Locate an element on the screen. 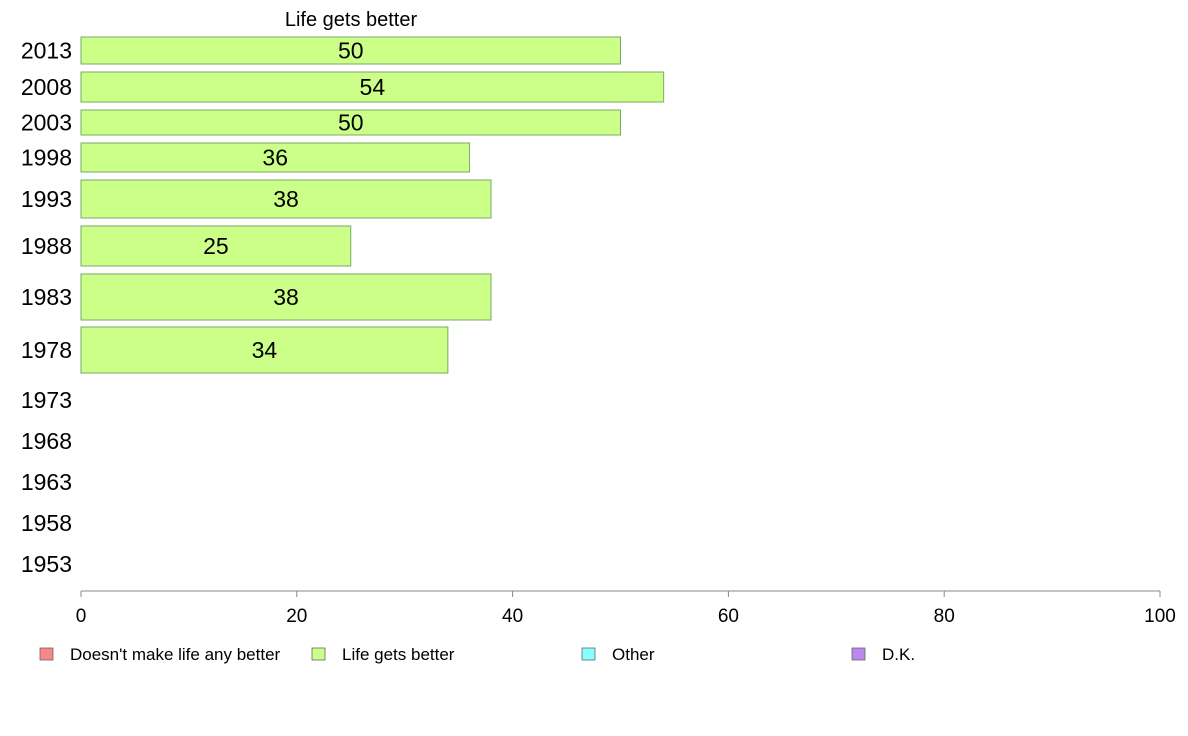 The width and height of the screenshot is (1188, 736). bar-2013 is located at coordinates (350, 50).